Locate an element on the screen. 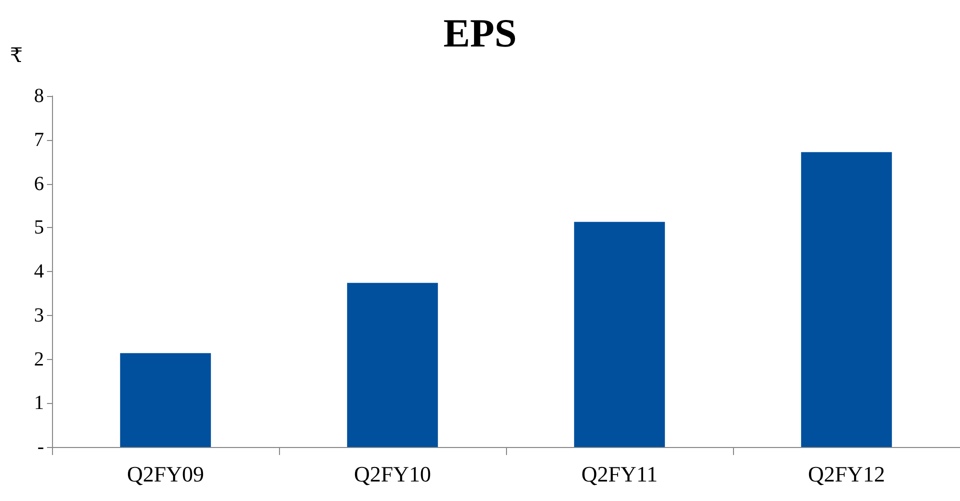 This screenshot has height=501, width=960. chart-title: EPS is located at coordinates (480, 33).